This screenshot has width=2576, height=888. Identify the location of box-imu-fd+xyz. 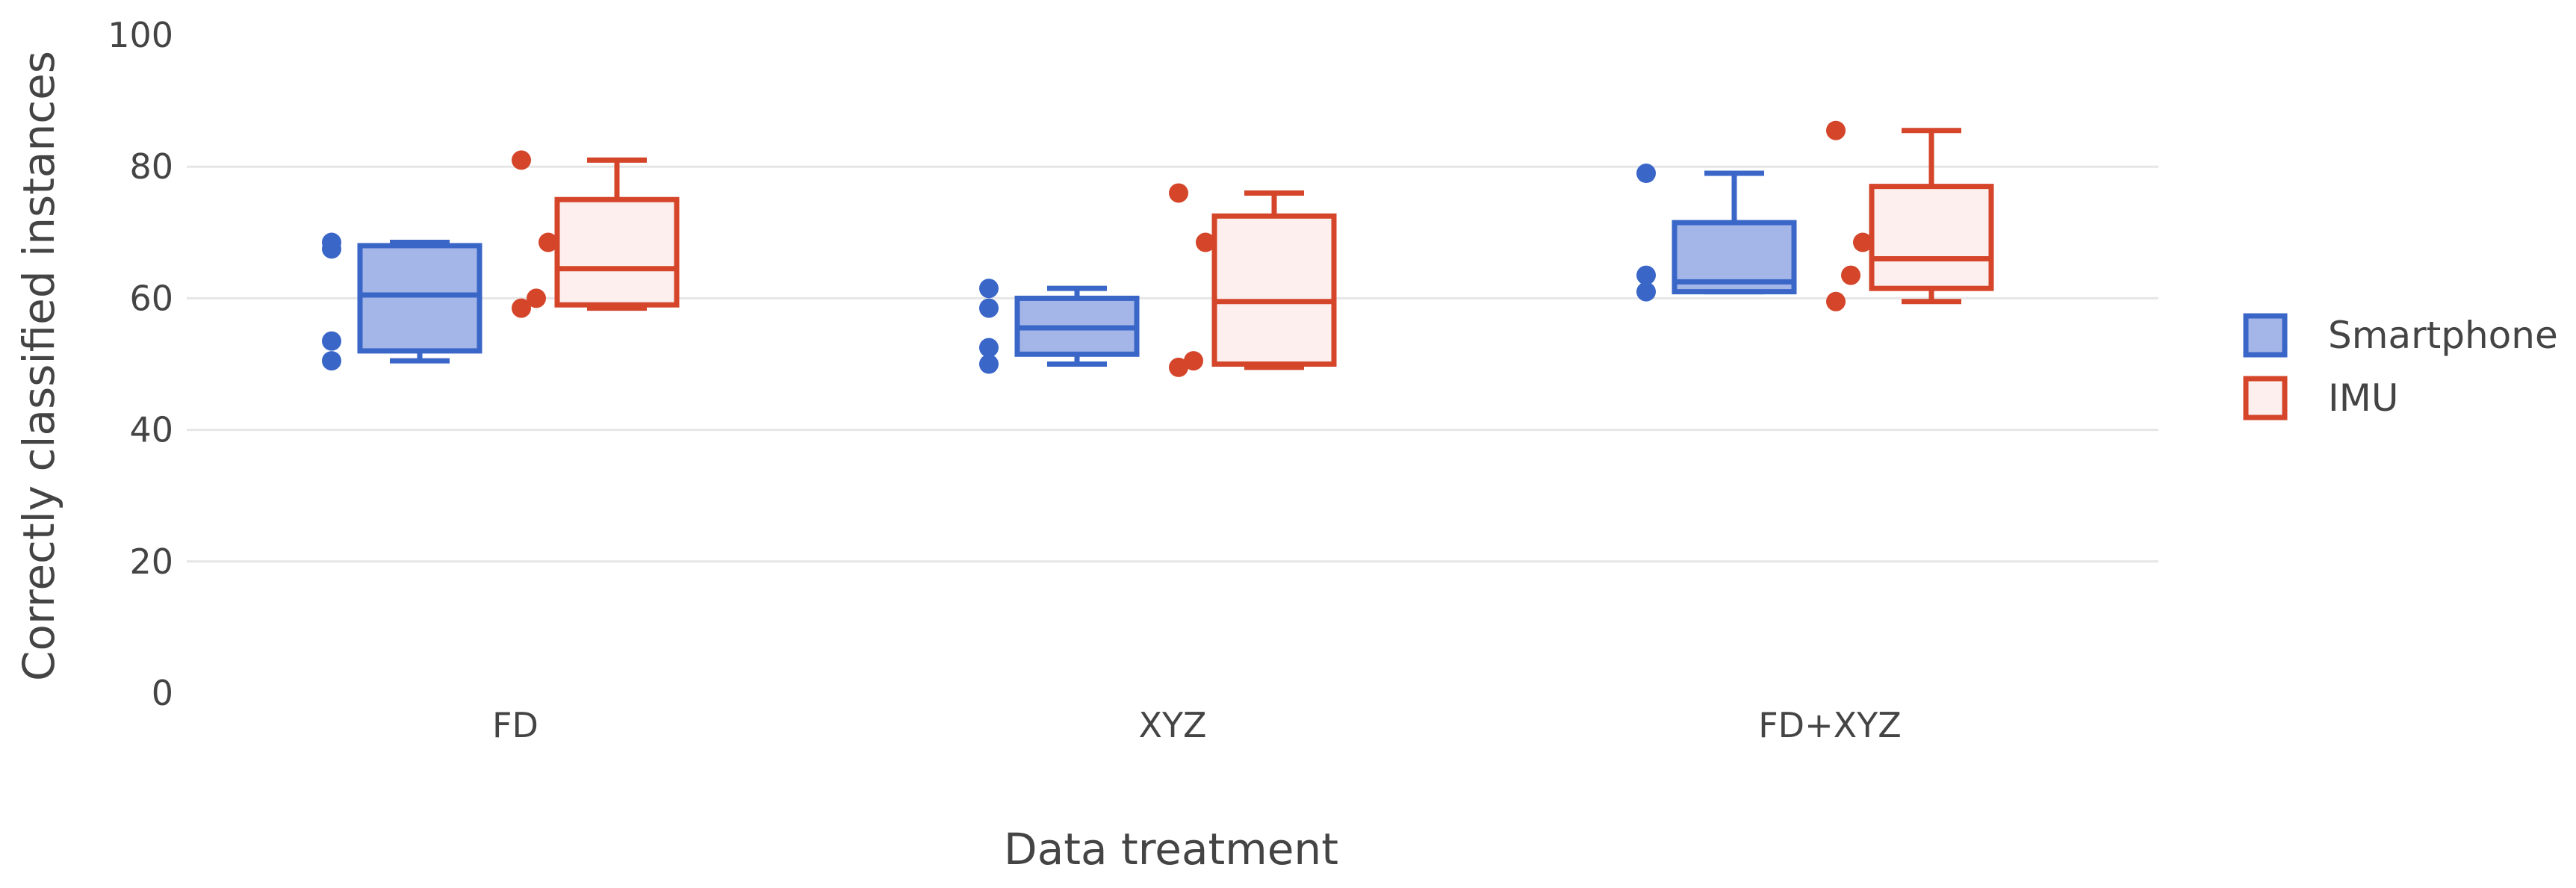
(1910, 216).